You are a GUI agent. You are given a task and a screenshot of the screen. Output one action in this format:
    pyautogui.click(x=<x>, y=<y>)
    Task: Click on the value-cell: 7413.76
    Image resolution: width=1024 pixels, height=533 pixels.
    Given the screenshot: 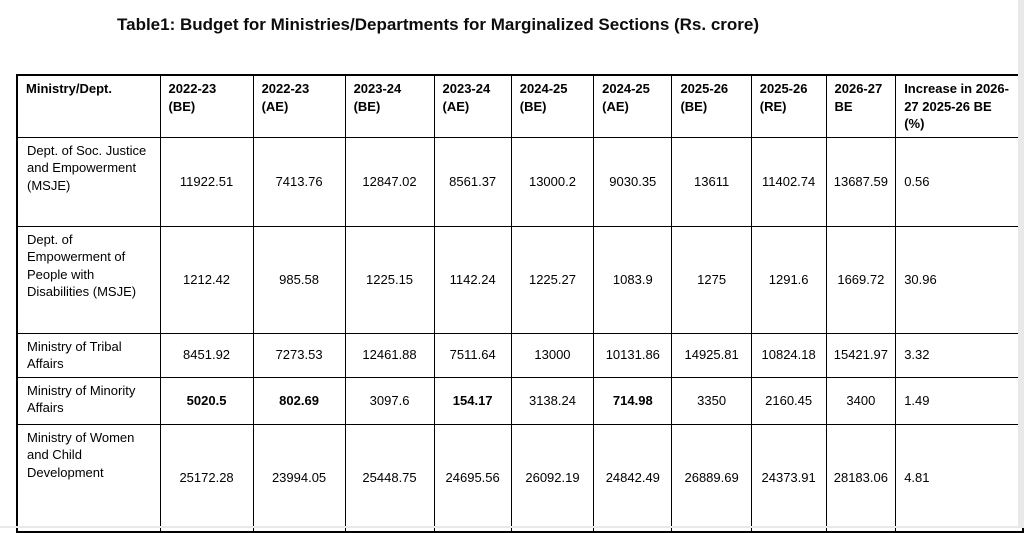 What is the action you would take?
    pyautogui.click(x=299, y=181)
    